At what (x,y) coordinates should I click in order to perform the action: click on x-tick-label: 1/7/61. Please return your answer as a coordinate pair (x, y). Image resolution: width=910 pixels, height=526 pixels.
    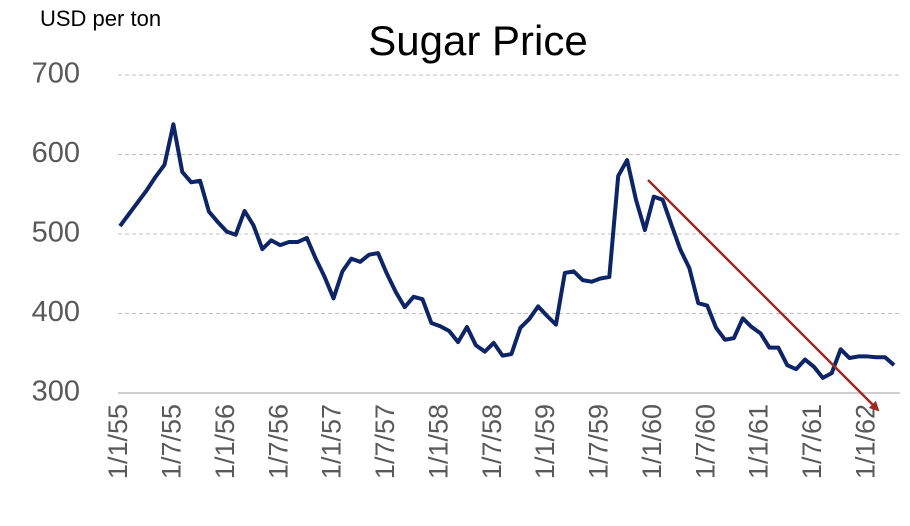
    Looking at the image, I should click on (812, 441).